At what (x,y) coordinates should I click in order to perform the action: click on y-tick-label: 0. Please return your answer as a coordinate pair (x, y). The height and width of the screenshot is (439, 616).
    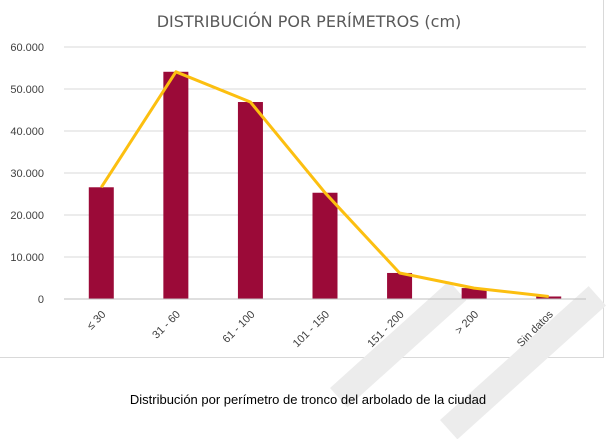
    Looking at the image, I should click on (41, 300).